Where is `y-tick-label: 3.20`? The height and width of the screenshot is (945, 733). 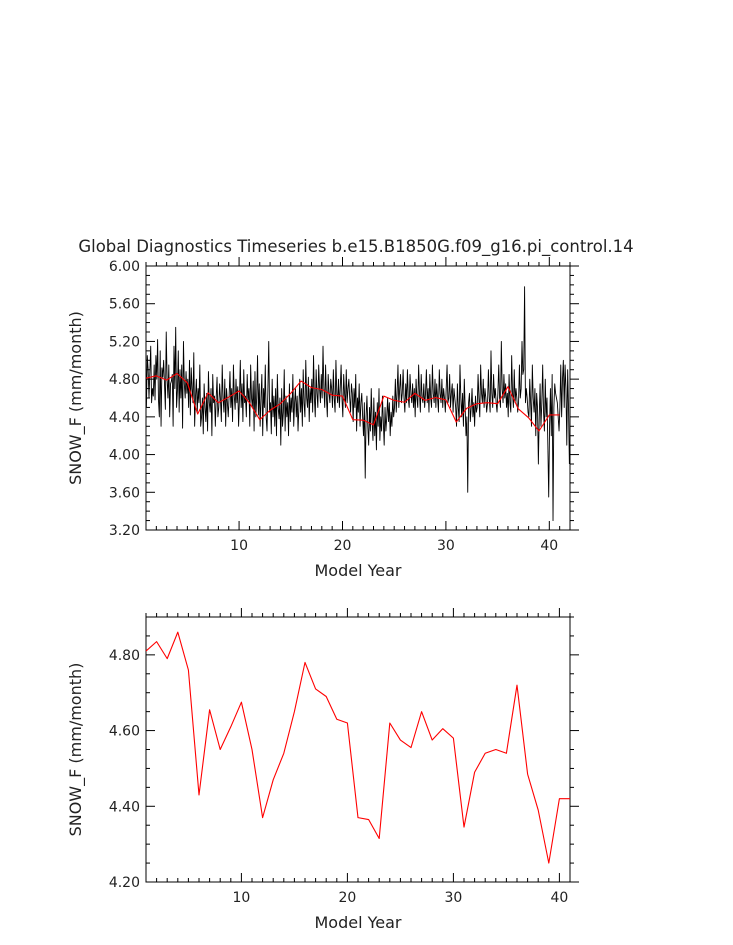 y-tick-label: 3.20 is located at coordinates (124, 531).